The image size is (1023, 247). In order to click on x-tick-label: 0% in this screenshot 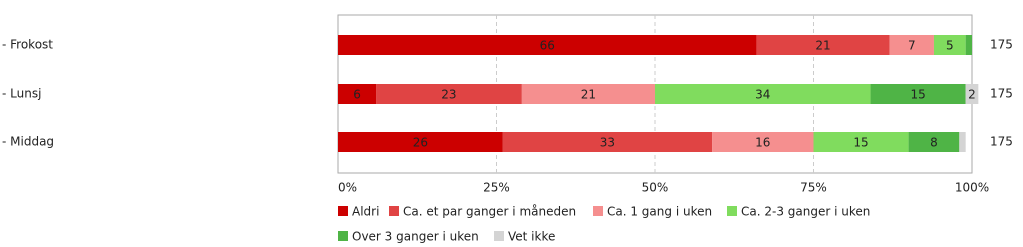, I will do `click(347, 188)`.